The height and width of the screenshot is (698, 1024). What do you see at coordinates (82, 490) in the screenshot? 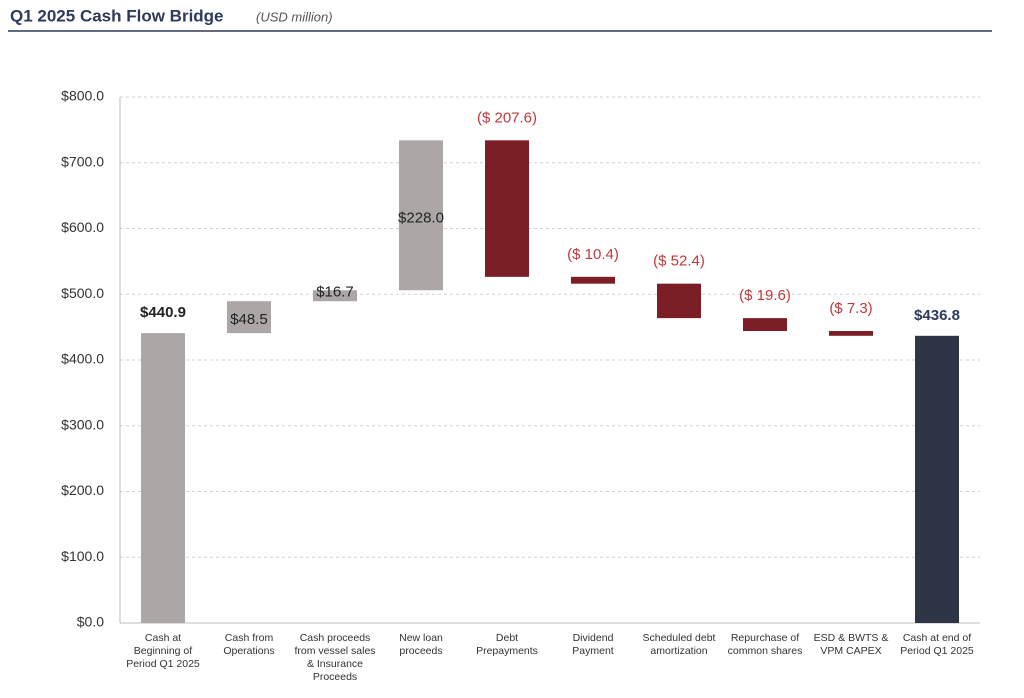
I see `y-tick-label: $200.0` at bounding box center [82, 490].